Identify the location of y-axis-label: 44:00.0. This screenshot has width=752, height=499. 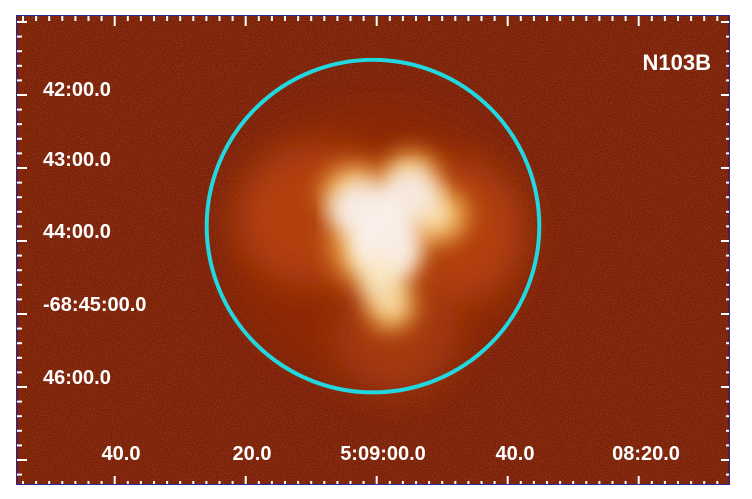
(77, 232).